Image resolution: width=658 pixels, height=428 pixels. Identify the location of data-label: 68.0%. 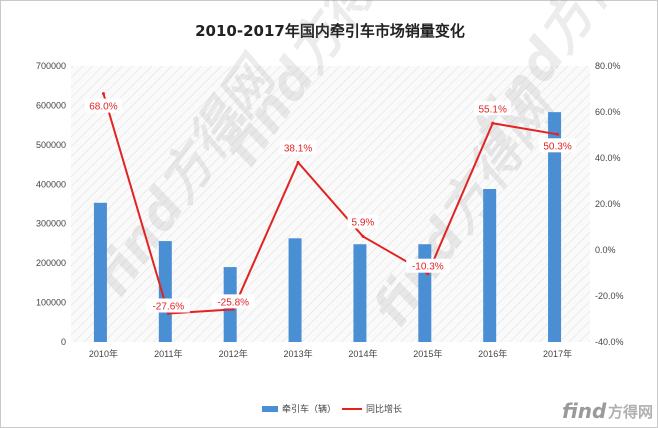
(103, 107).